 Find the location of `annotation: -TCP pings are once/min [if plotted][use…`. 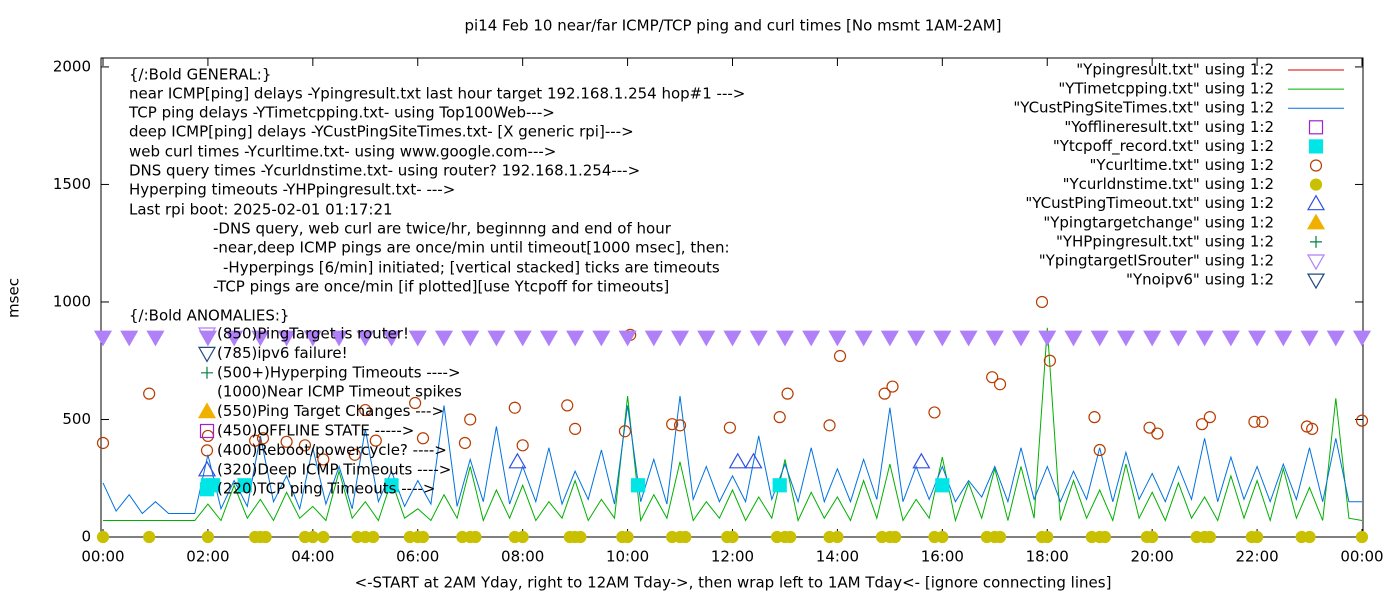

annotation: -TCP pings are once/min [if plotted][use… is located at coordinates (441, 287).